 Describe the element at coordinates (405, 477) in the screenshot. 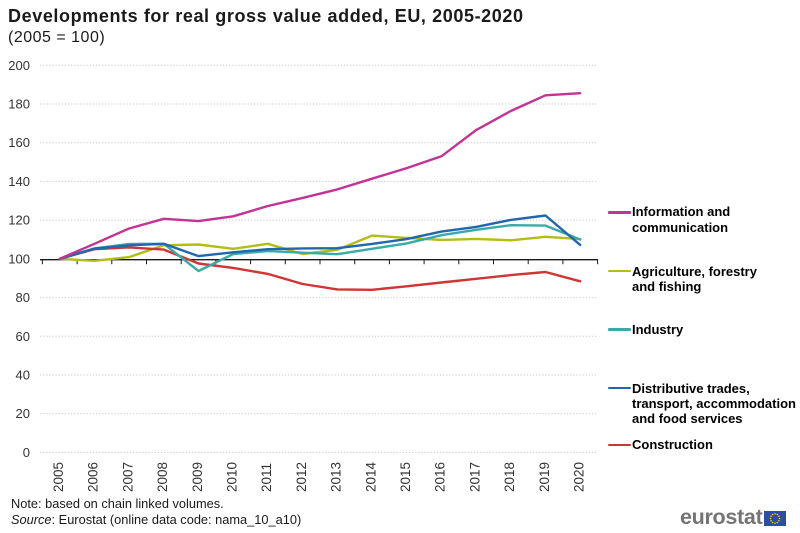

I see `svg-text: 2015` at that location.